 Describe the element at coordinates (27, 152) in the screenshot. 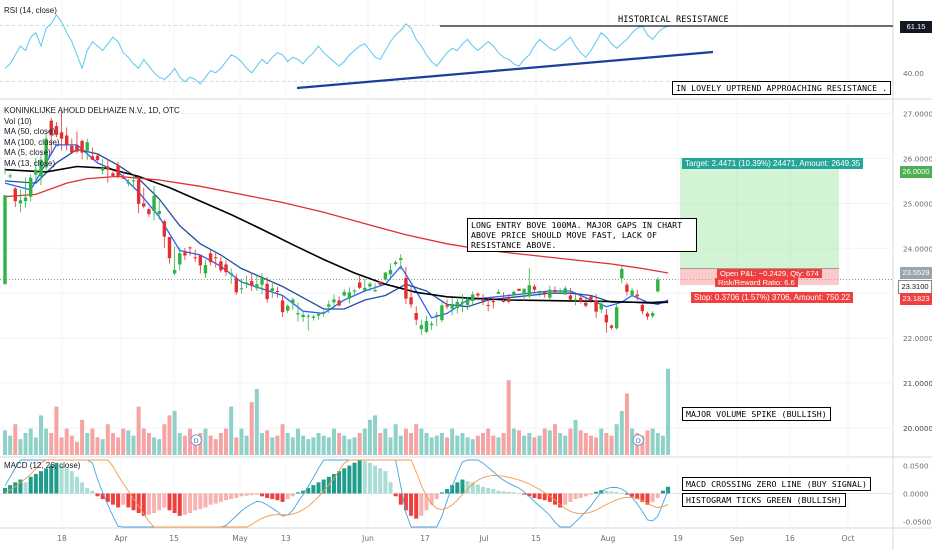

I see `legend-ma5: MA (5, close)` at that location.